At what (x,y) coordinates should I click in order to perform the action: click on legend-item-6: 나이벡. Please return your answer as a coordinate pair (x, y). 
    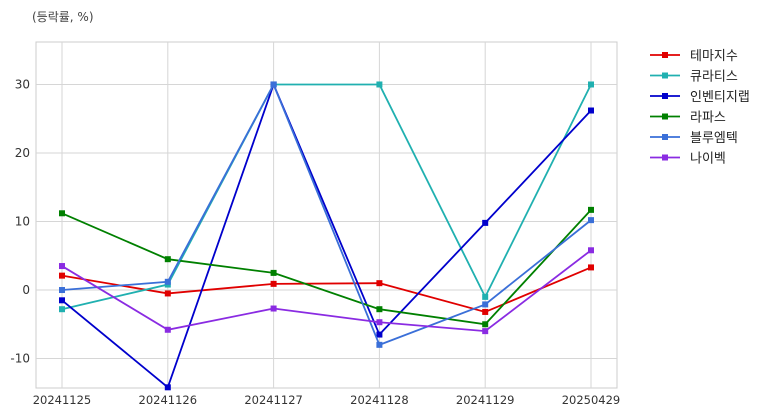
    Looking at the image, I should click on (688, 159).